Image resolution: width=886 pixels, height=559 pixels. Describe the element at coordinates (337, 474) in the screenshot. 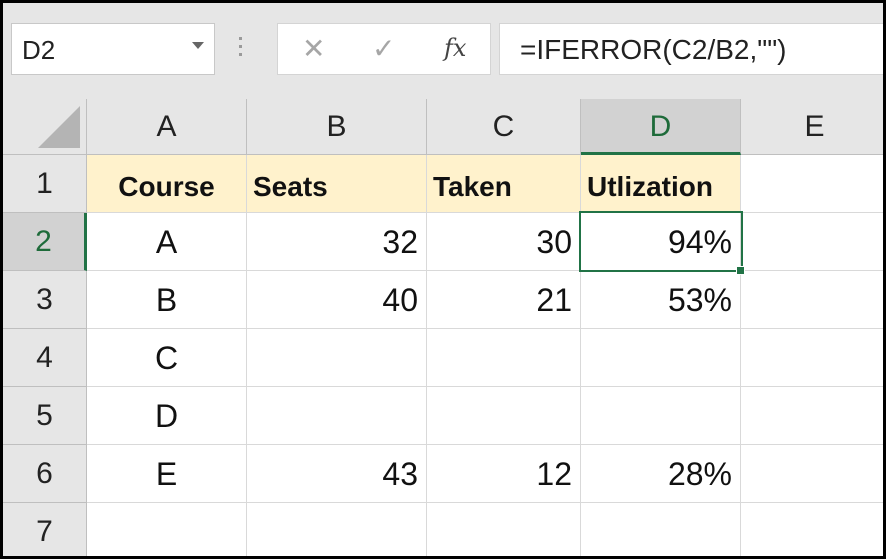

I see `cell-b6: 43` at that location.